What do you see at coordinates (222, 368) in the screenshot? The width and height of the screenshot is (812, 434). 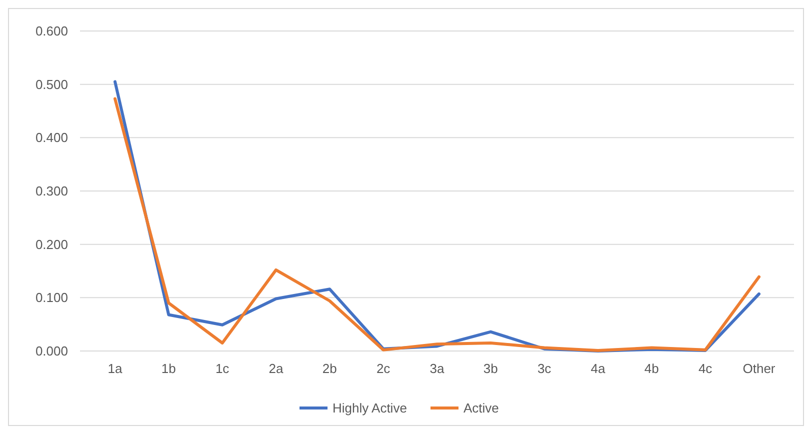 I see `x-tick-label: 1c` at bounding box center [222, 368].